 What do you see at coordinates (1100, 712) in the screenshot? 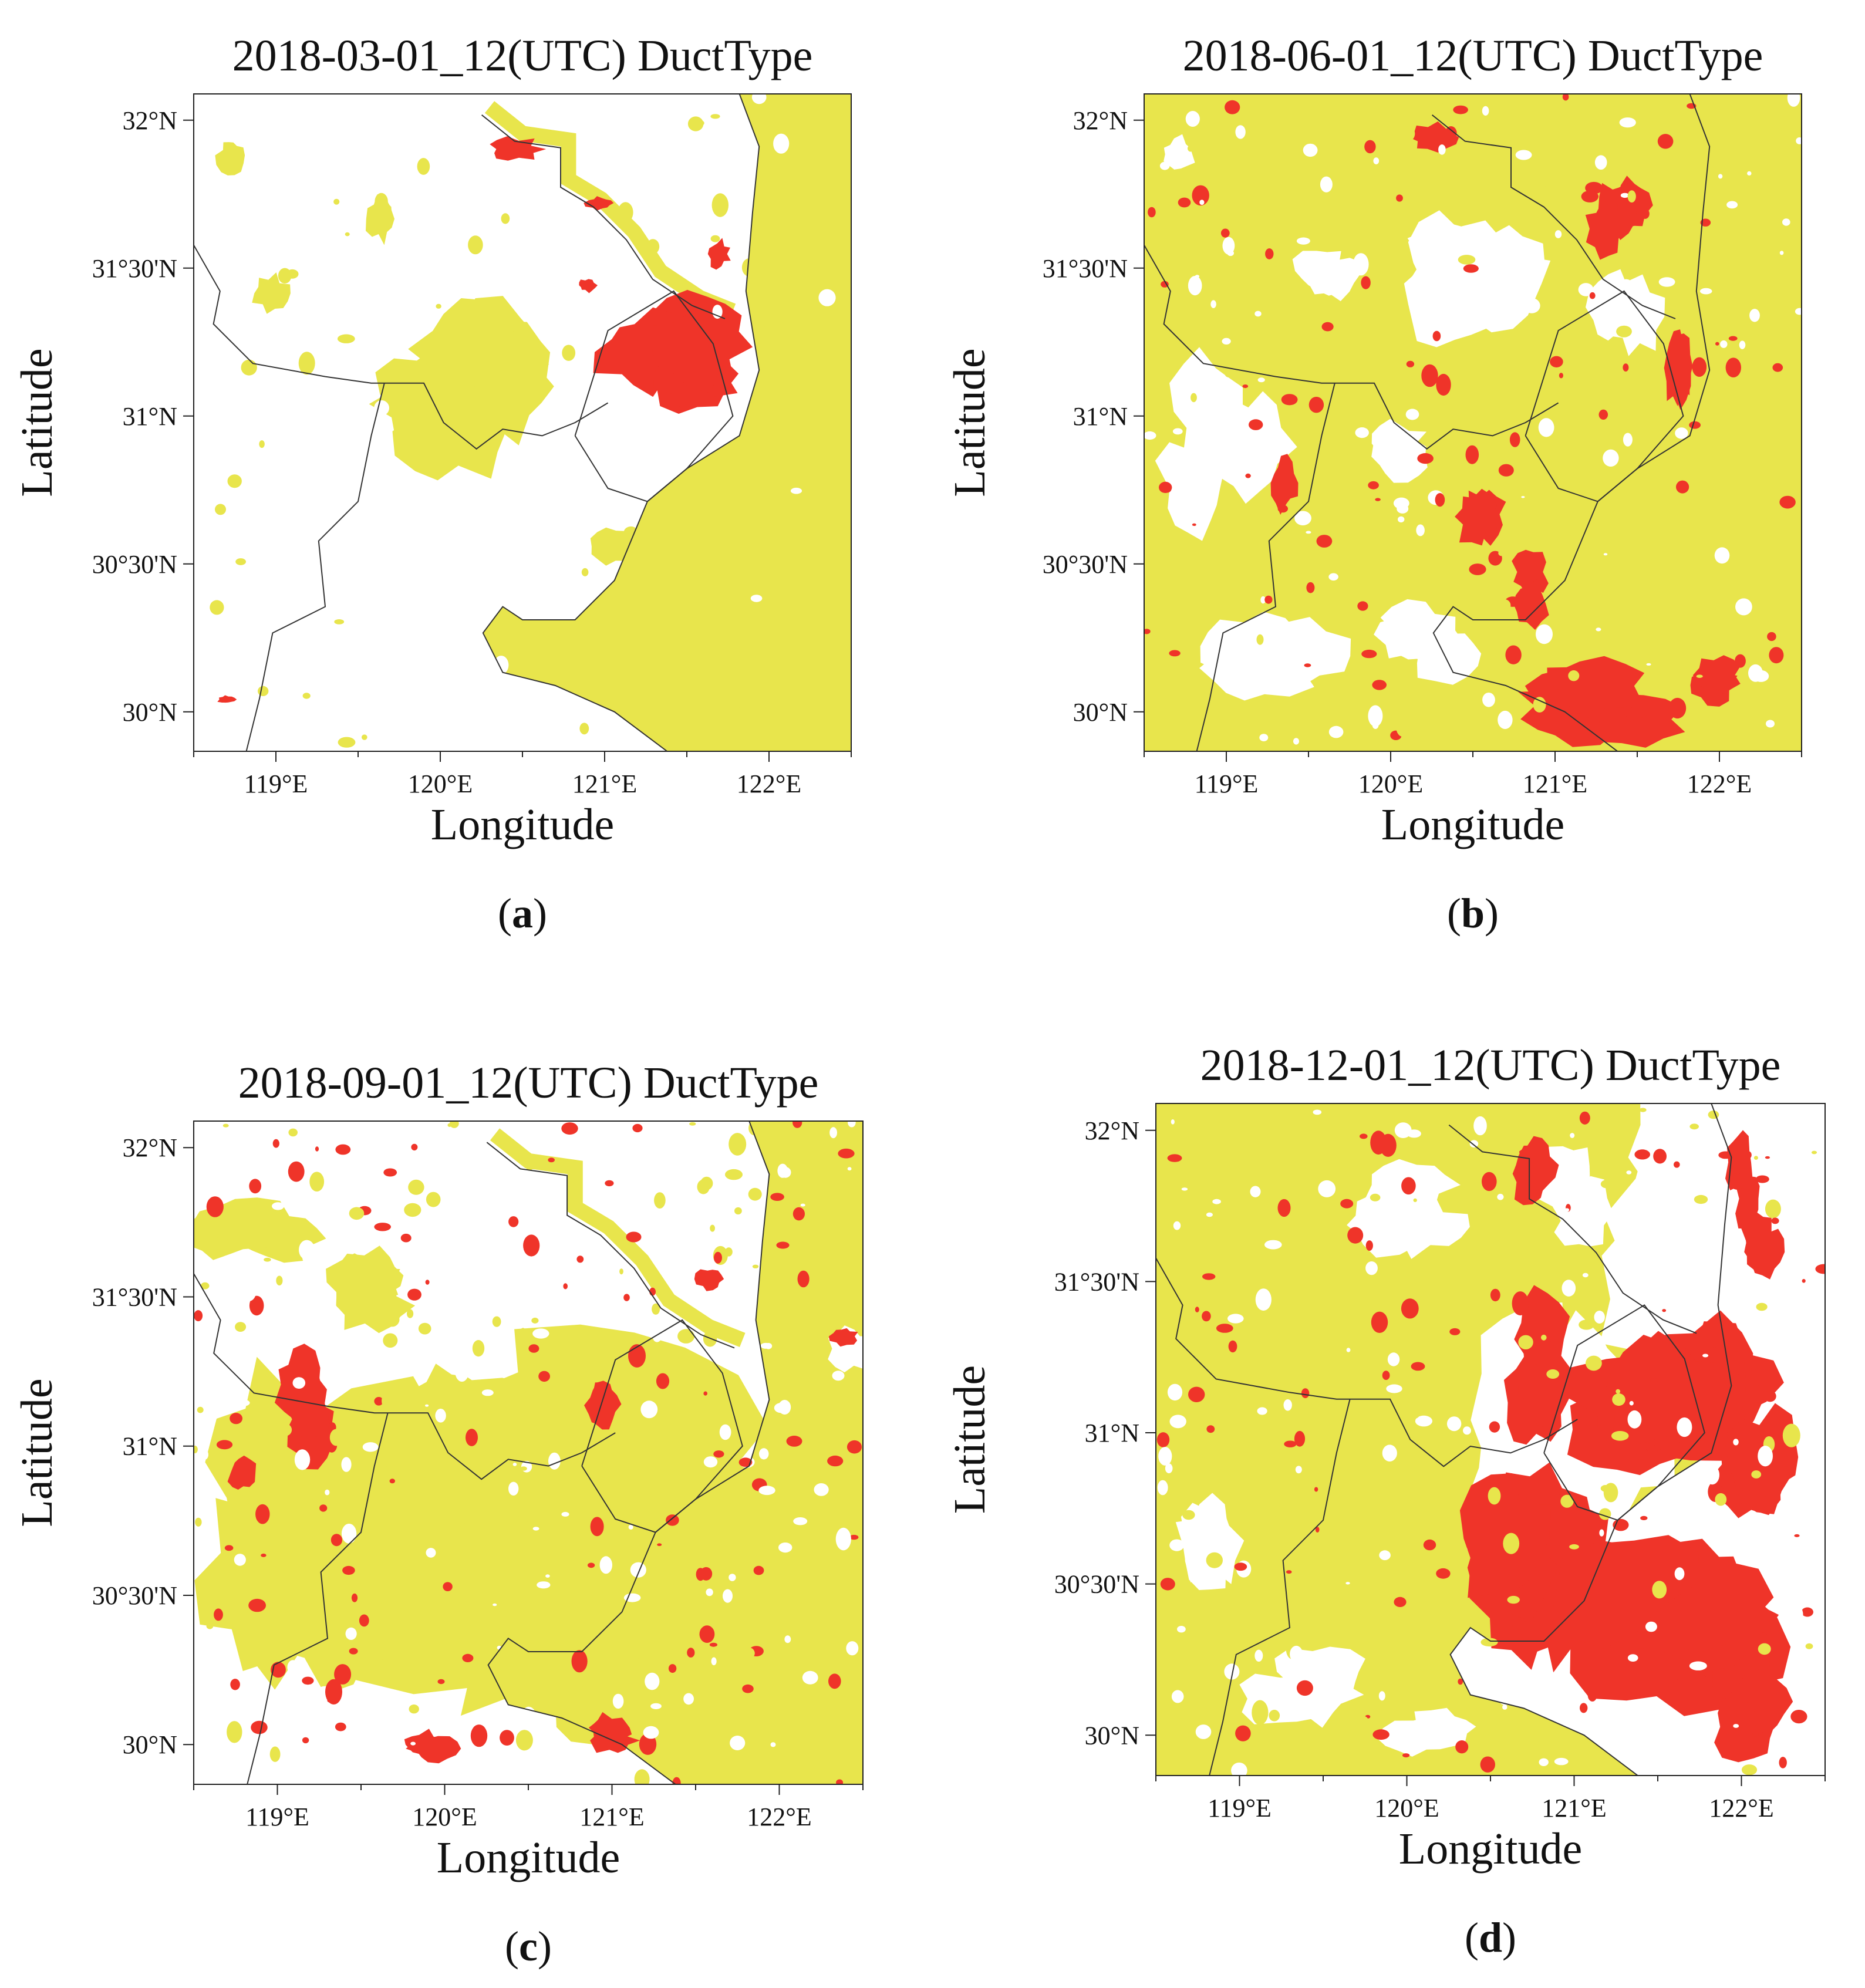
I see `y-tick-label: 30°N` at bounding box center [1100, 712].